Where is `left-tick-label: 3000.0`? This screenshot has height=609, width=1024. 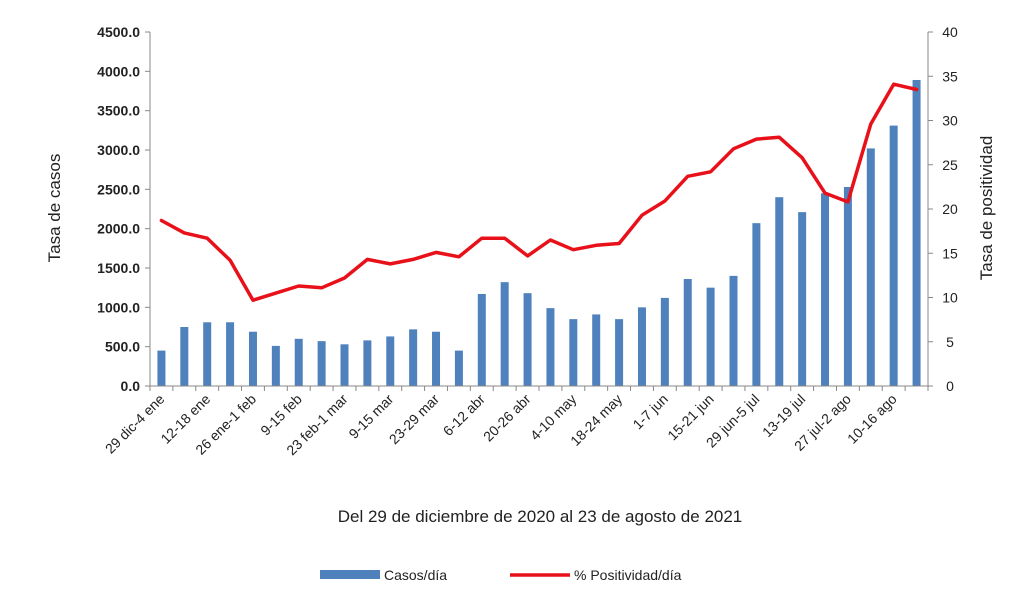 left-tick-label: 3000.0 is located at coordinates (118, 150).